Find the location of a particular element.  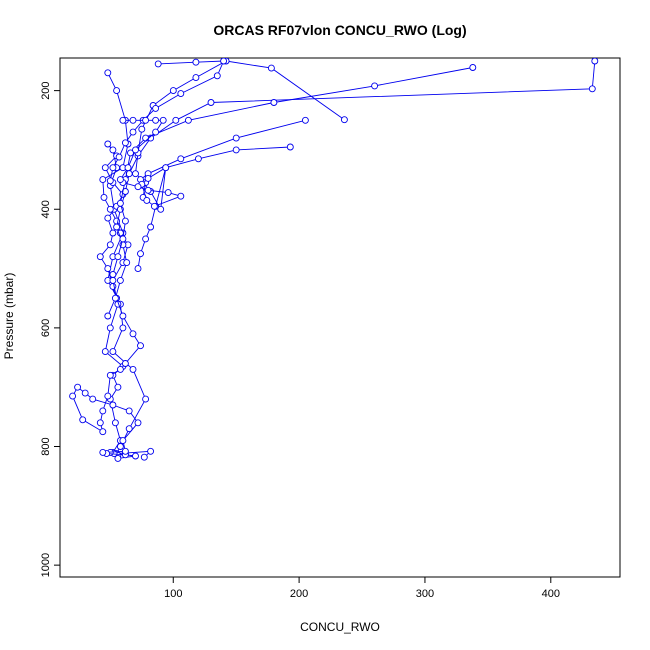

y-tick-label: 1000 is located at coordinates (46, 565).